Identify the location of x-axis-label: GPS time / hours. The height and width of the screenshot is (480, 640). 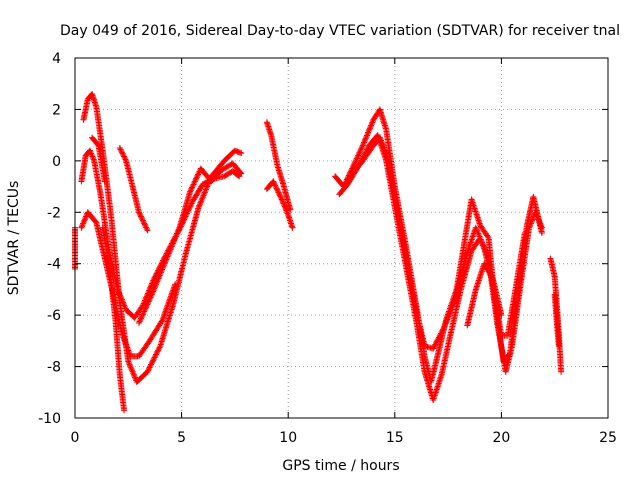
(340, 466).